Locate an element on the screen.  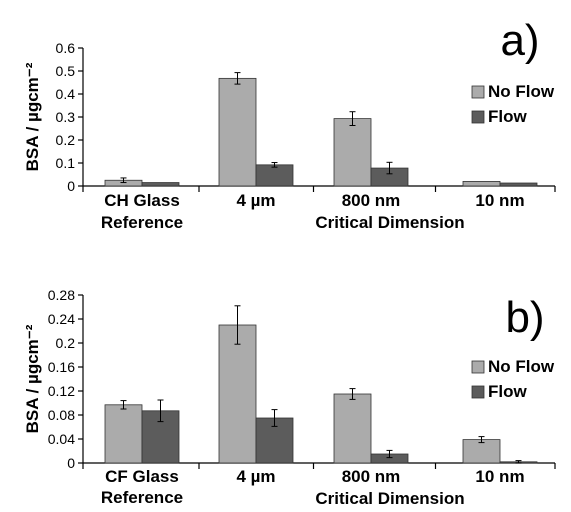
y-tick-label: 0.16 is located at coordinates (61, 367).